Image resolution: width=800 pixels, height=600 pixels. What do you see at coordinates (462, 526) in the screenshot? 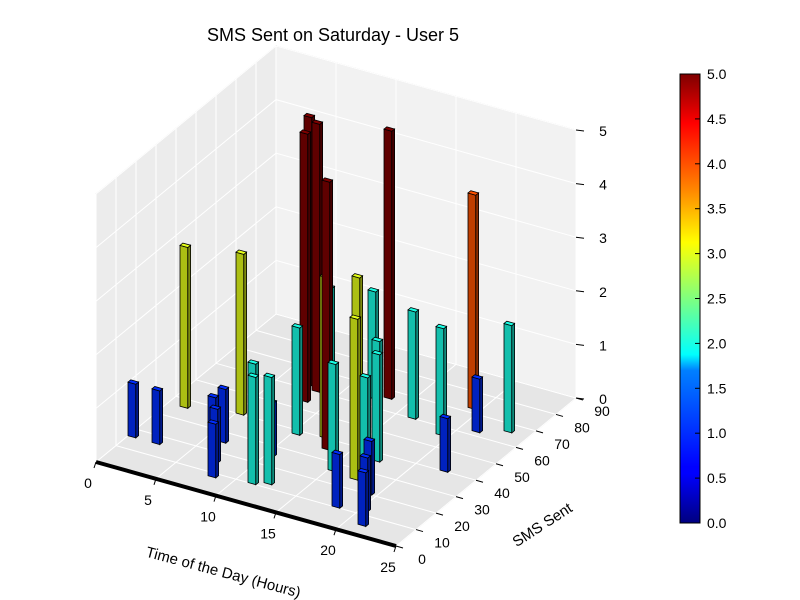
I see `y-tick-label: 20` at bounding box center [462, 526].